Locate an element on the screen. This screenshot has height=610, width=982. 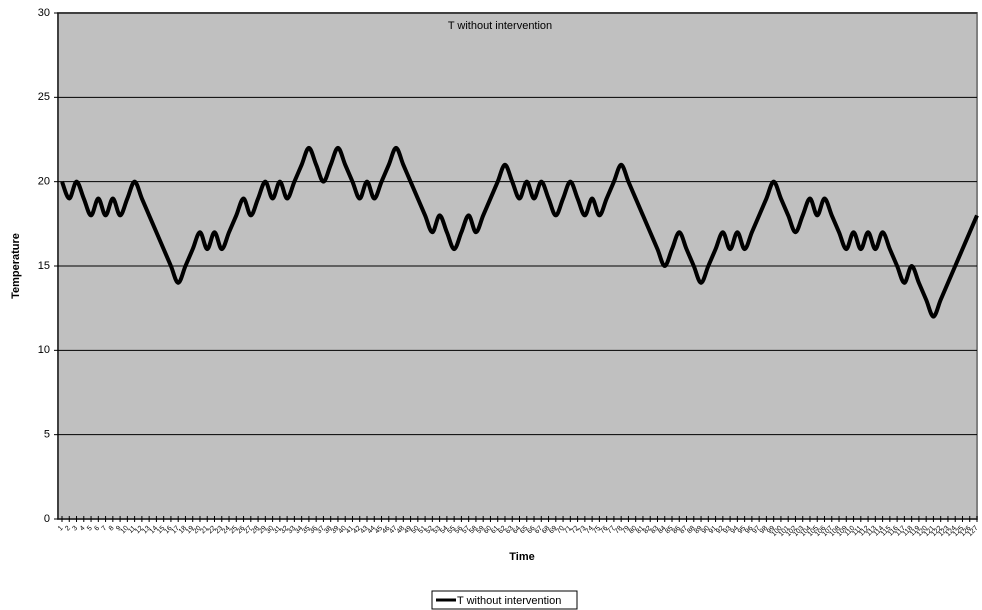
x-tick-label: 14 is located at coordinates (154, 530).